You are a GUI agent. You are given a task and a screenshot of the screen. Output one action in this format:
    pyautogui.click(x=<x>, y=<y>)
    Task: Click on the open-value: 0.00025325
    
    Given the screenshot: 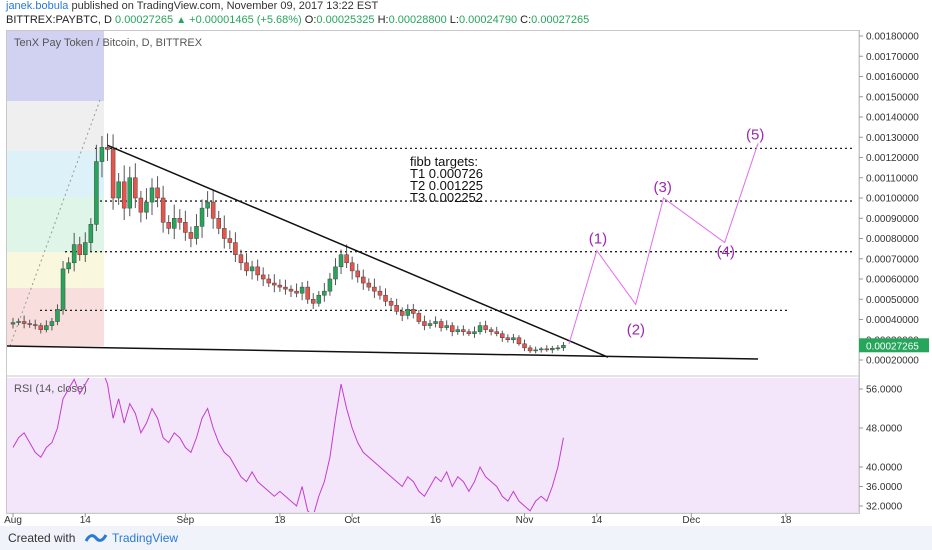 What is the action you would take?
    pyautogui.click(x=345, y=20)
    